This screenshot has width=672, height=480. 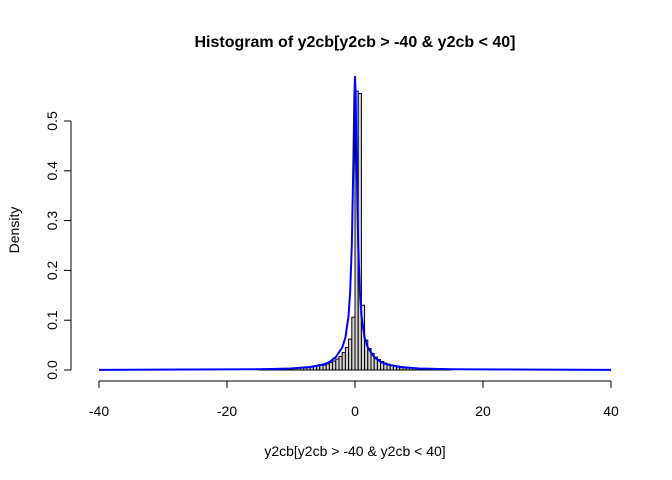 What do you see at coordinates (52, 171) in the screenshot?
I see `y-tick-label: 0.4` at bounding box center [52, 171].